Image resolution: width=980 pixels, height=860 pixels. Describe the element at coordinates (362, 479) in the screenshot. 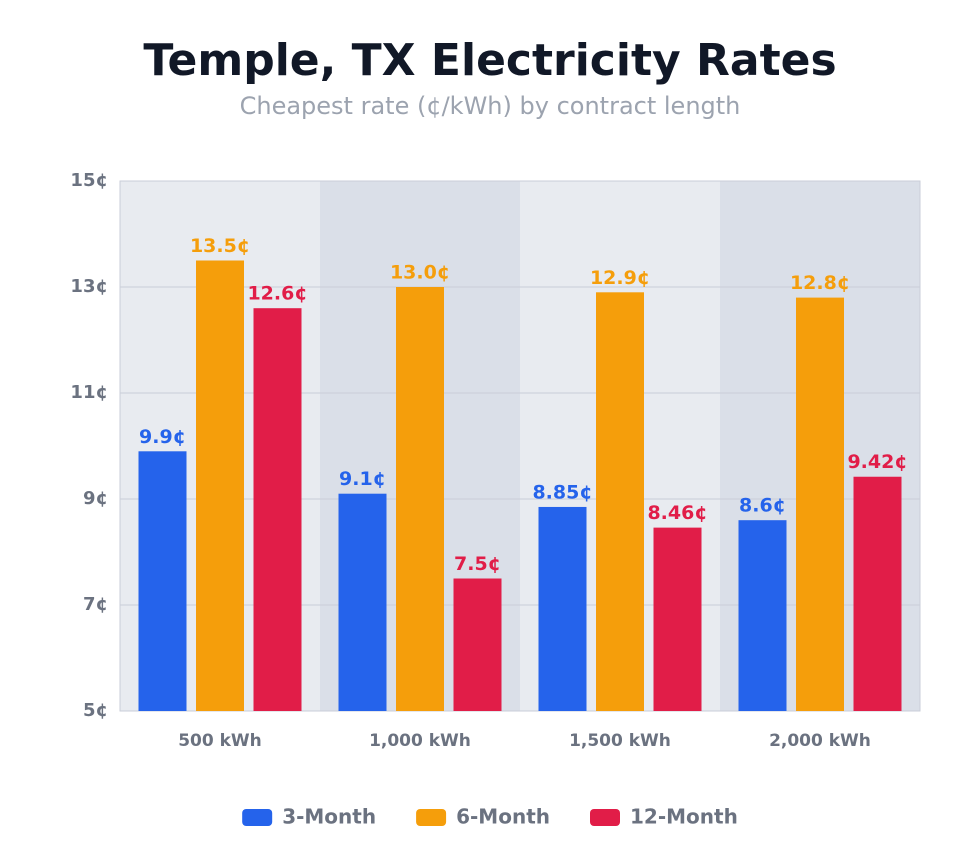

I see `data-label: 9.1¢` at that location.